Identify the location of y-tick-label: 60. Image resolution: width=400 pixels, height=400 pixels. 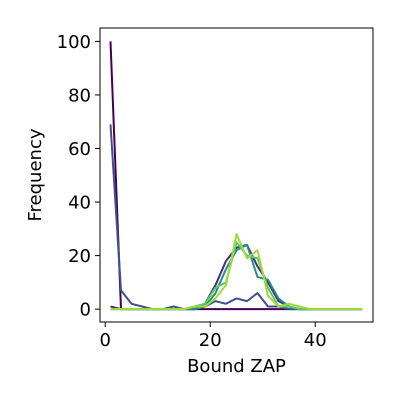
(79, 149).